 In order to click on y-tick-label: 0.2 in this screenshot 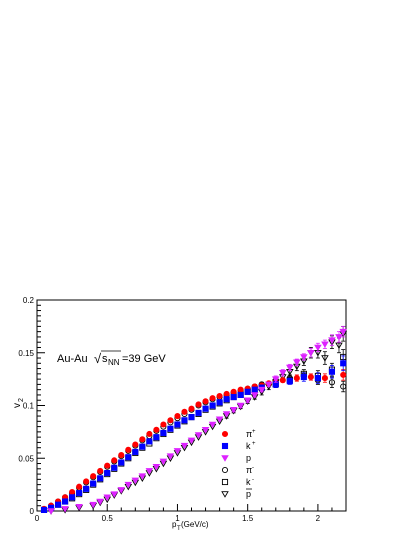, I will do `click(29, 300)`.